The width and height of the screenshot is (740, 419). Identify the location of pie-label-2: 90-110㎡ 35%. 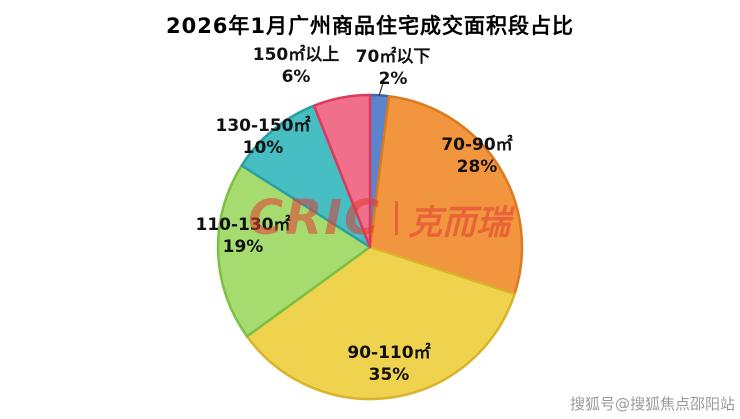
(388, 363).